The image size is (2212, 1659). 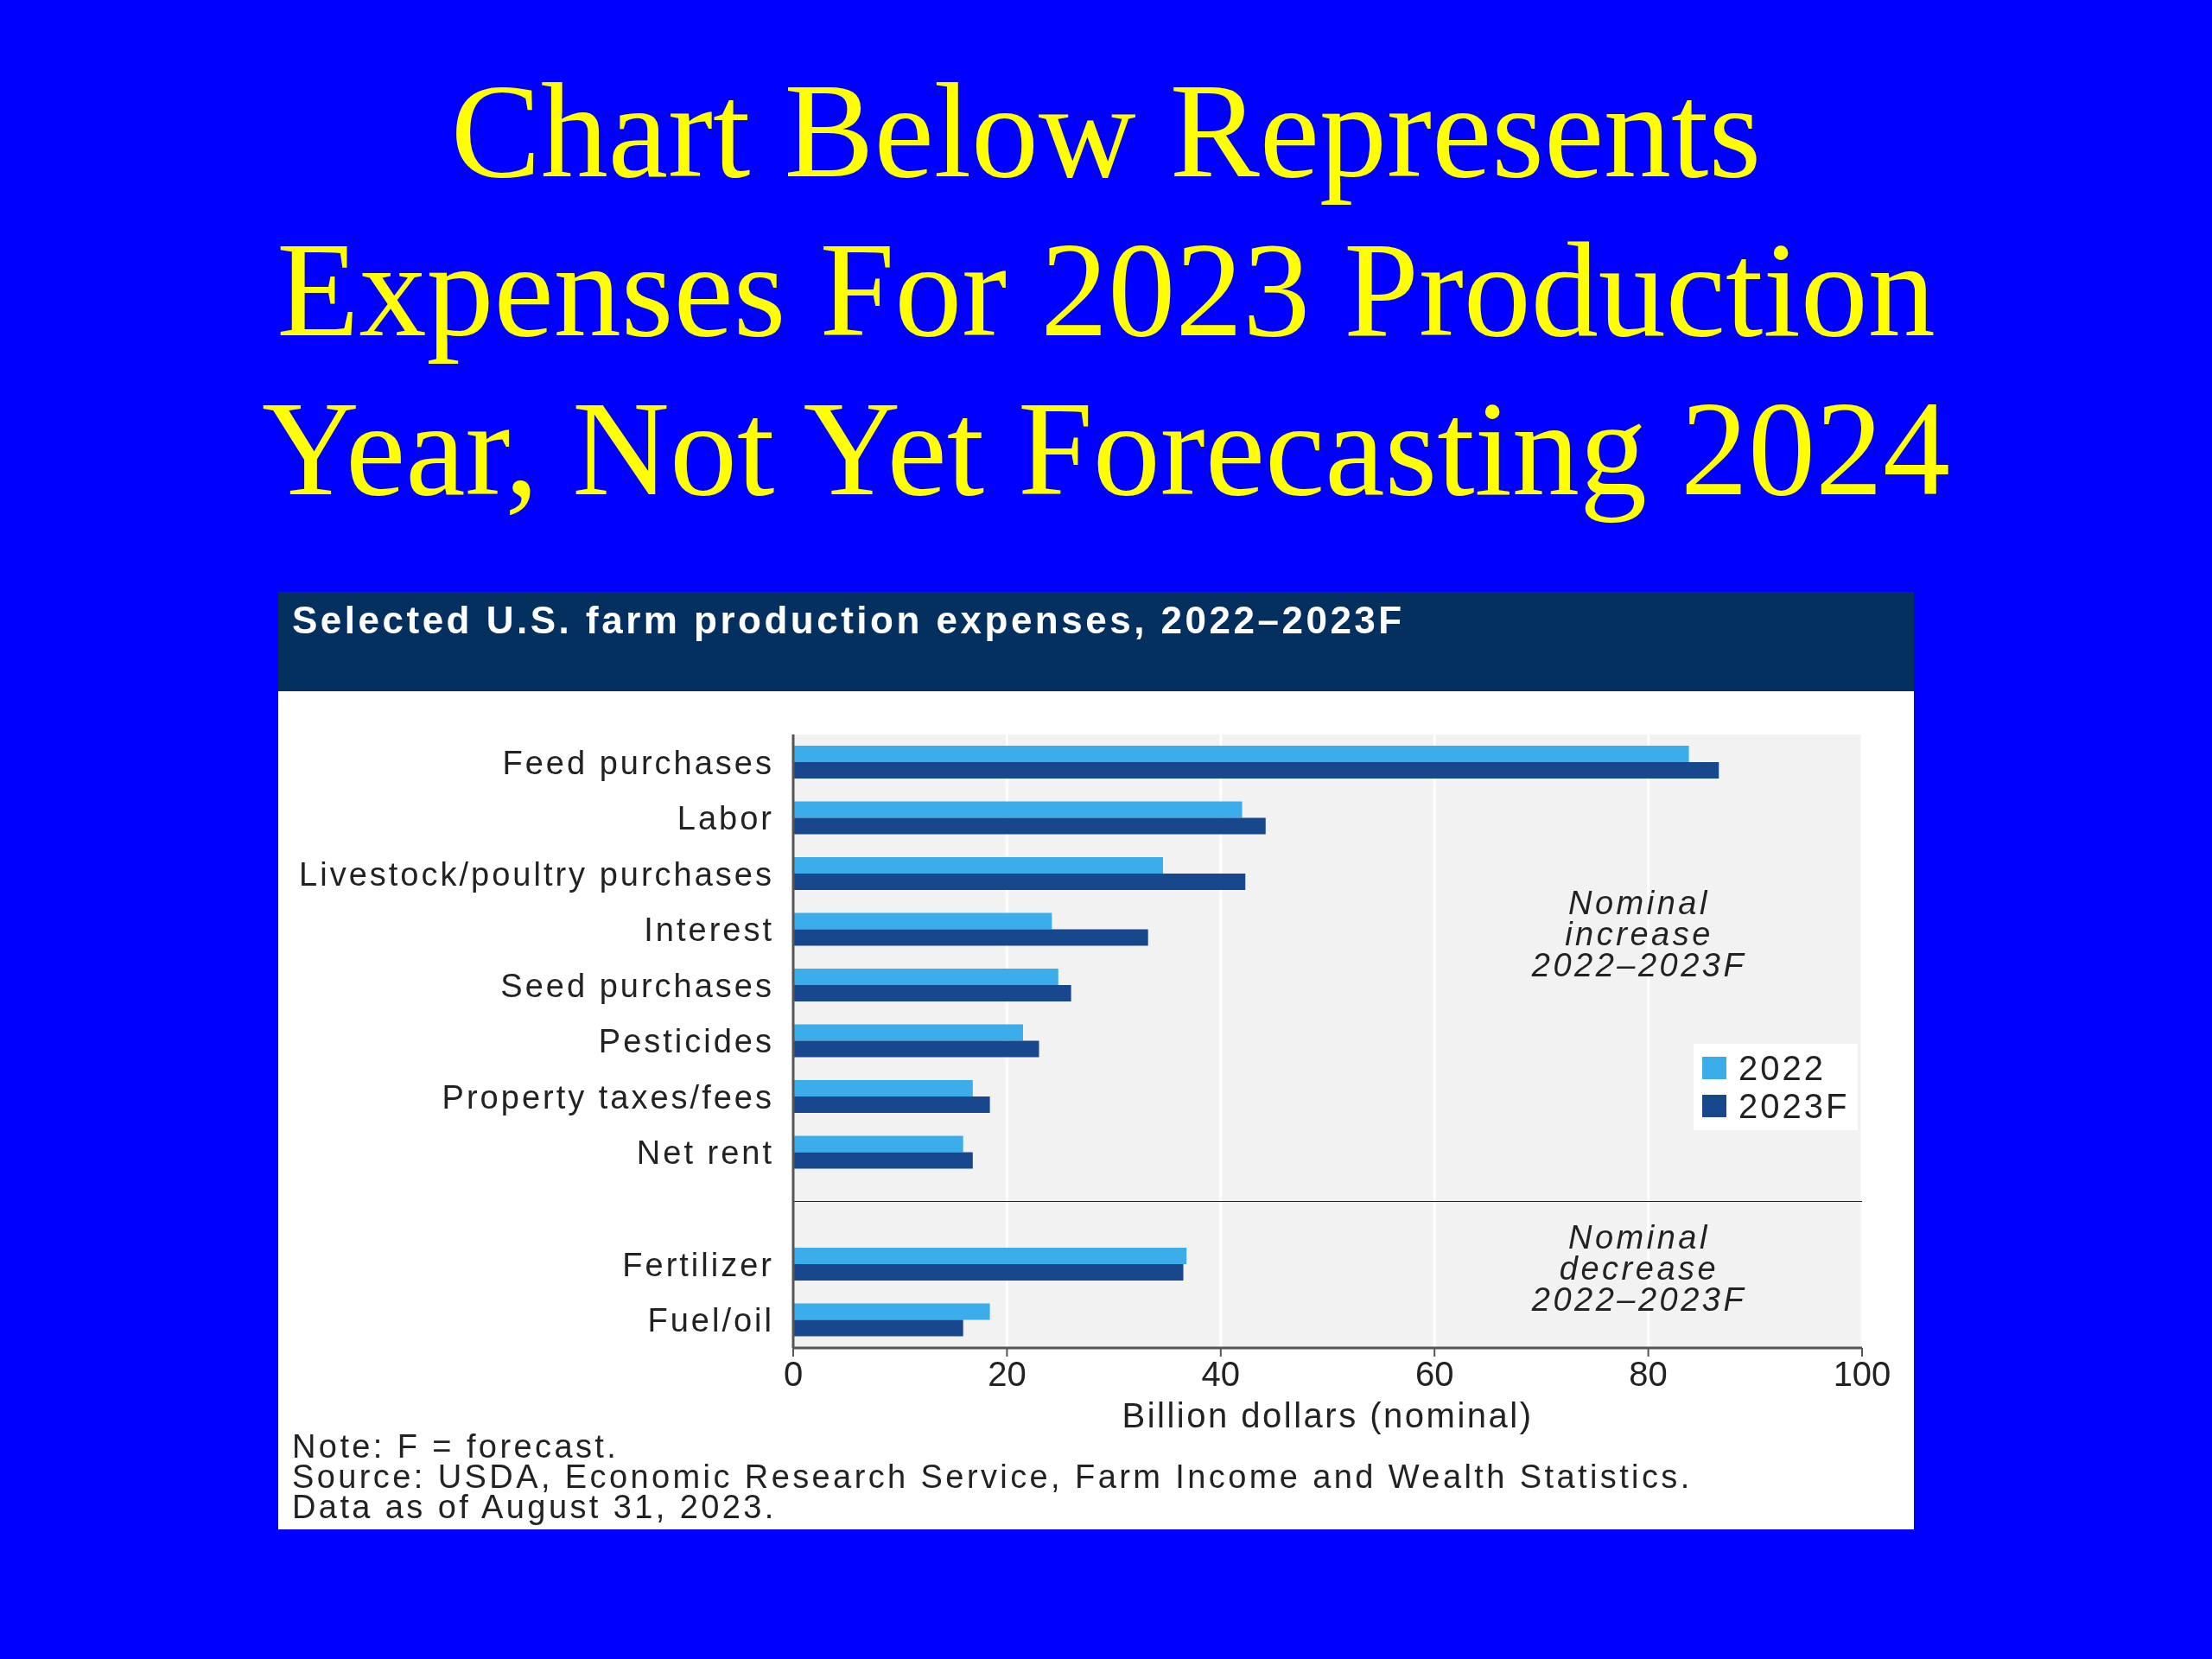 What do you see at coordinates (1862, 1374) in the screenshot?
I see `x-tick-label: 100` at bounding box center [1862, 1374].